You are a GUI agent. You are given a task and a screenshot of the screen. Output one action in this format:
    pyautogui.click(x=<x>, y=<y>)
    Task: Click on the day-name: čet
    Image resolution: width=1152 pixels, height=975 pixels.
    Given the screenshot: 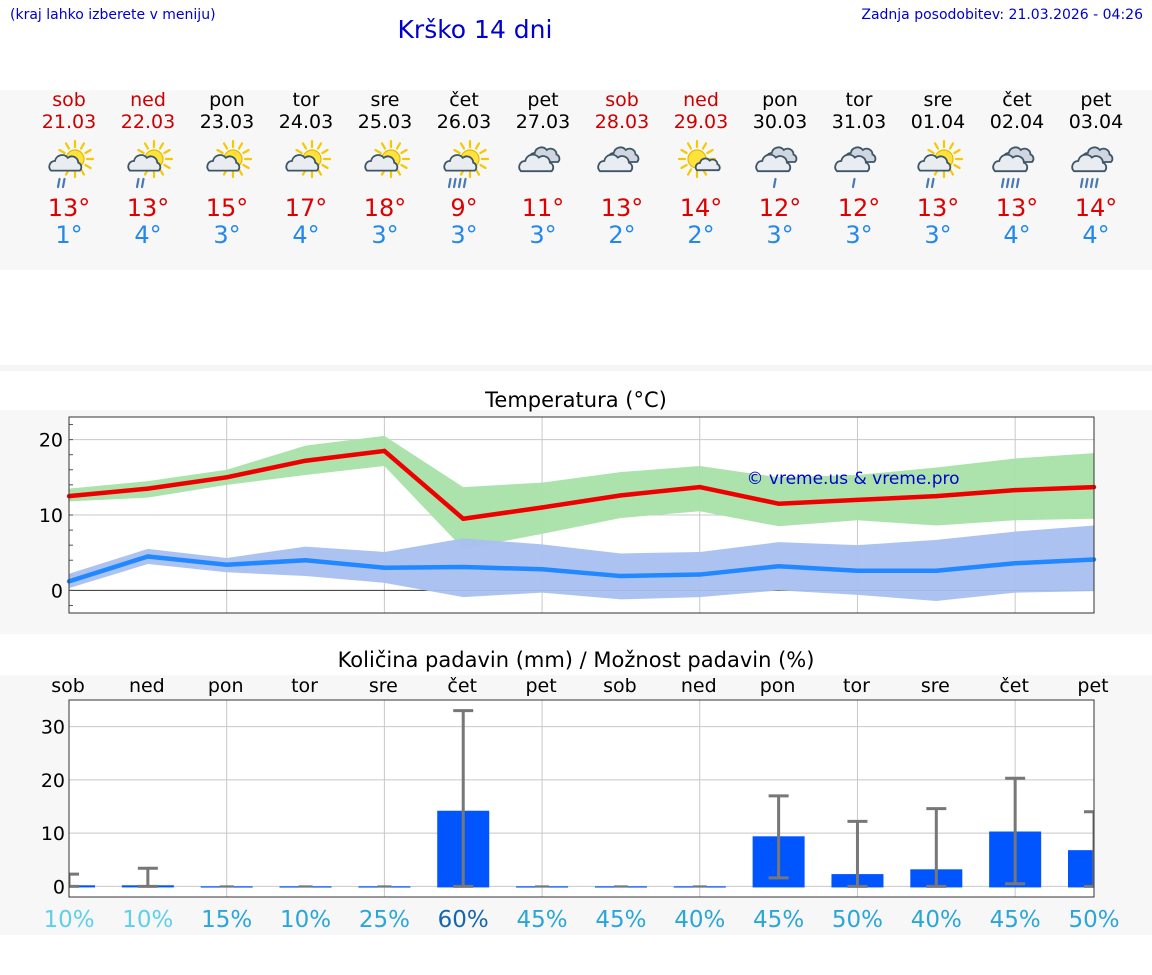 What is the action you would take?
    pyautogui.click(x=464, y=100)
    